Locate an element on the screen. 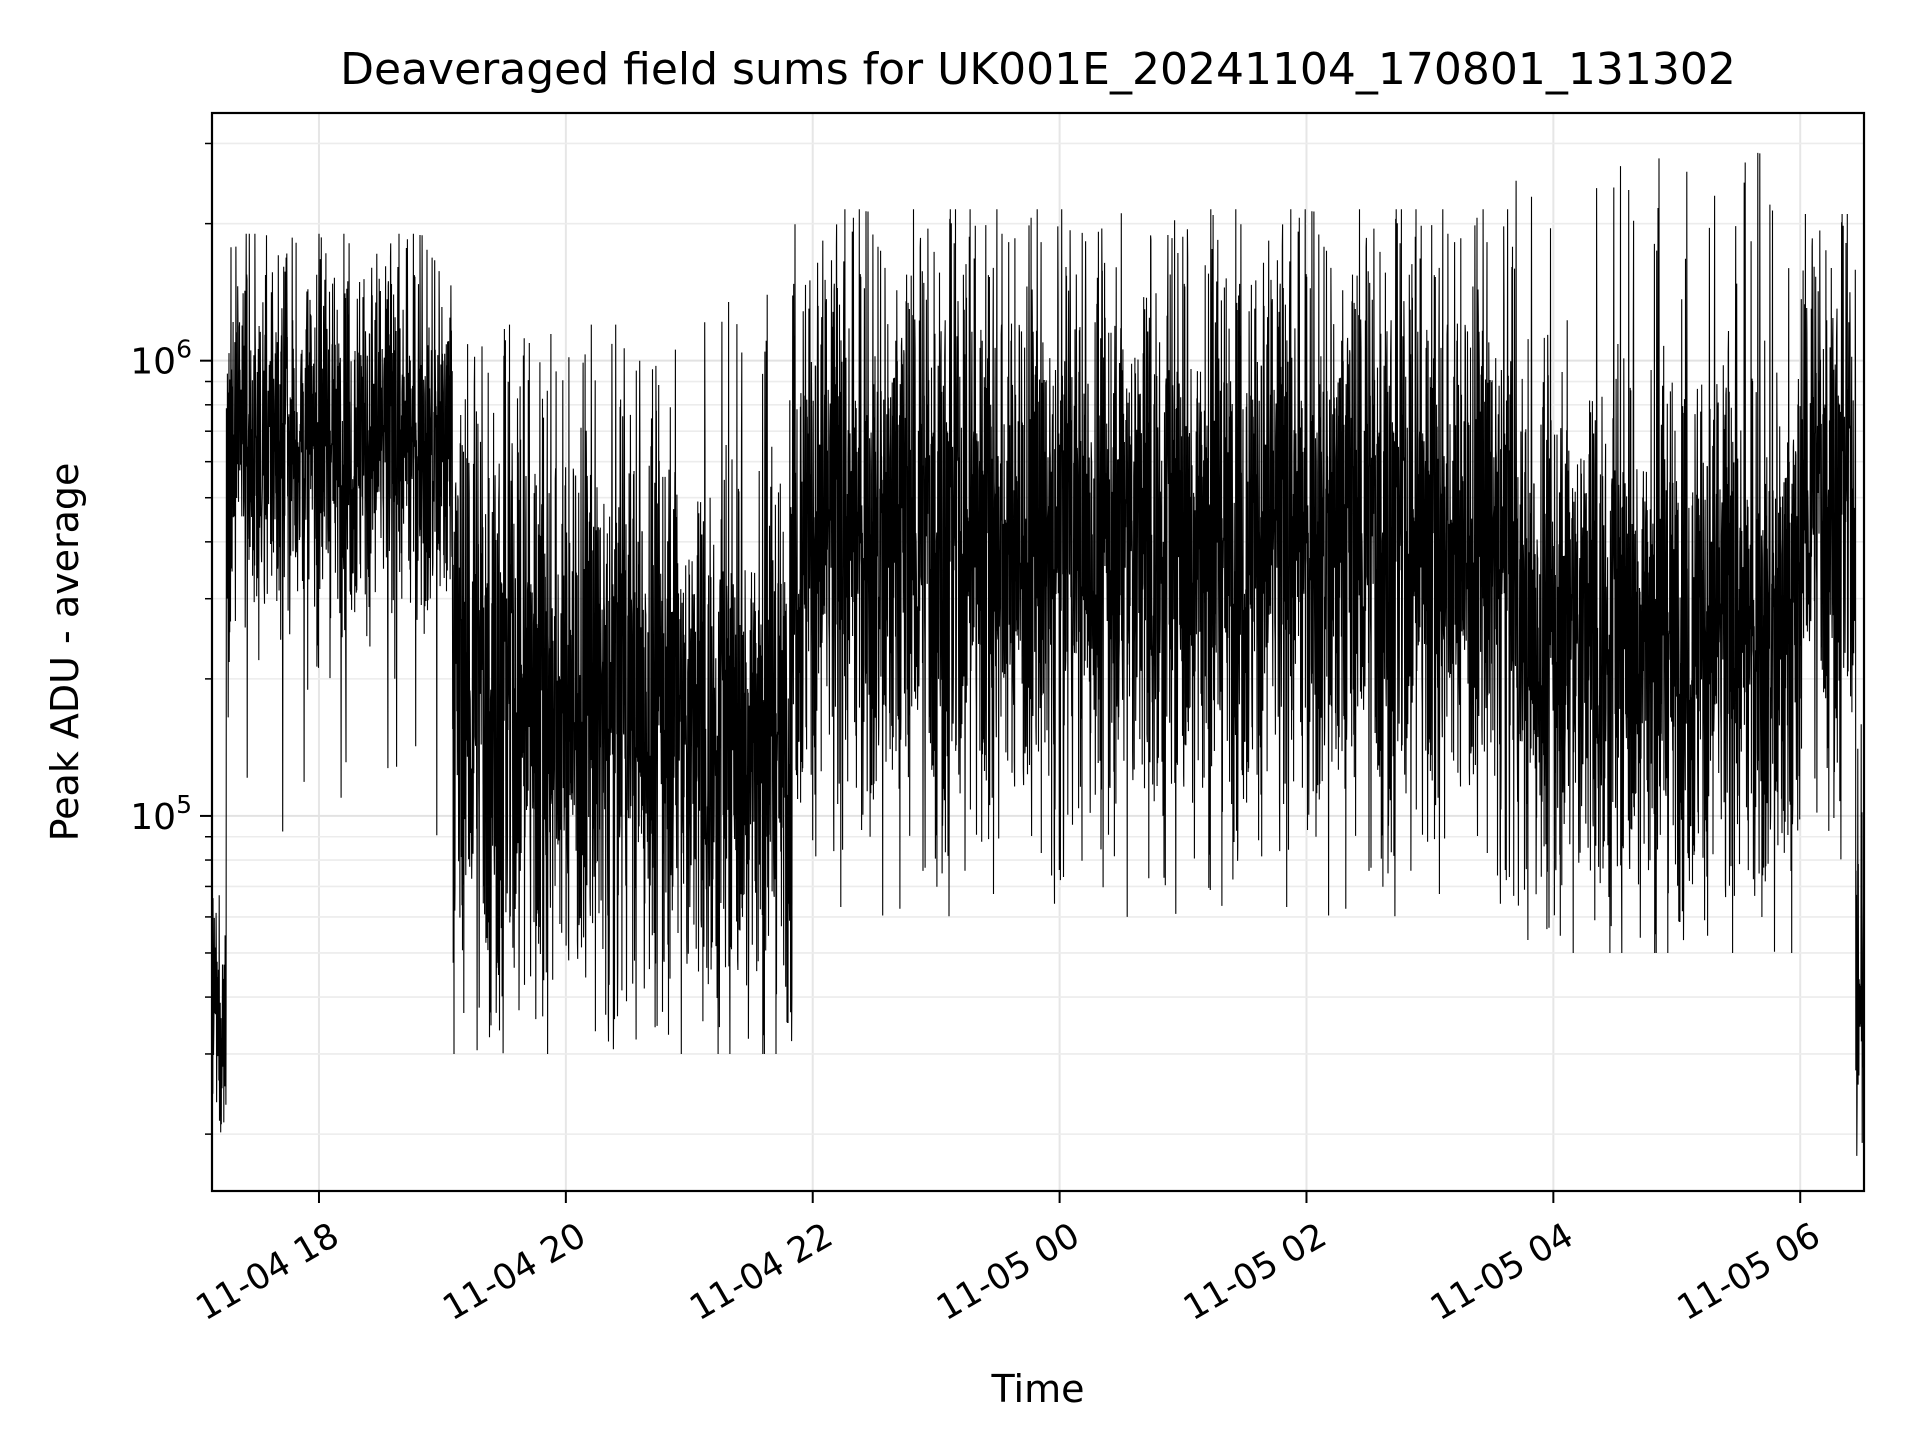  y-axis: 10⁵ 10⁶ is located at coordinates (171, 638).